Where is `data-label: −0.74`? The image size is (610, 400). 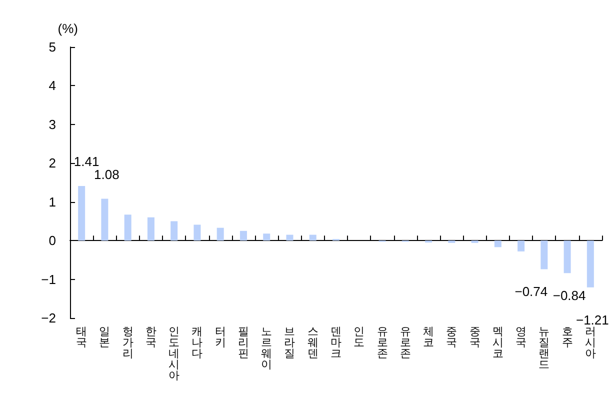
data-label: −0.74 is located at coordinates (531, 292).